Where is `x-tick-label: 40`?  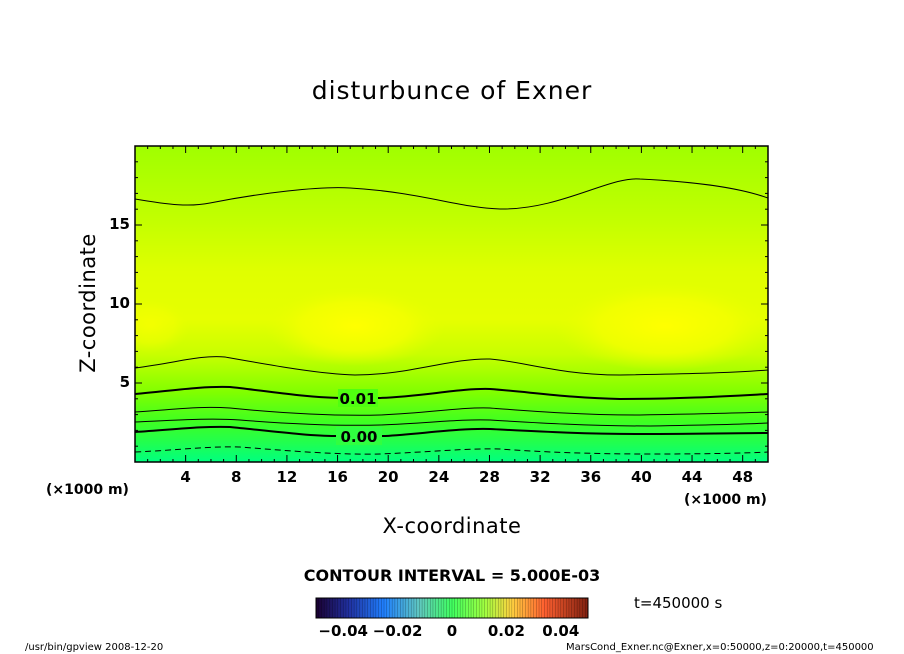
x-tick-label: 40 is located at coordinates (641, 477).